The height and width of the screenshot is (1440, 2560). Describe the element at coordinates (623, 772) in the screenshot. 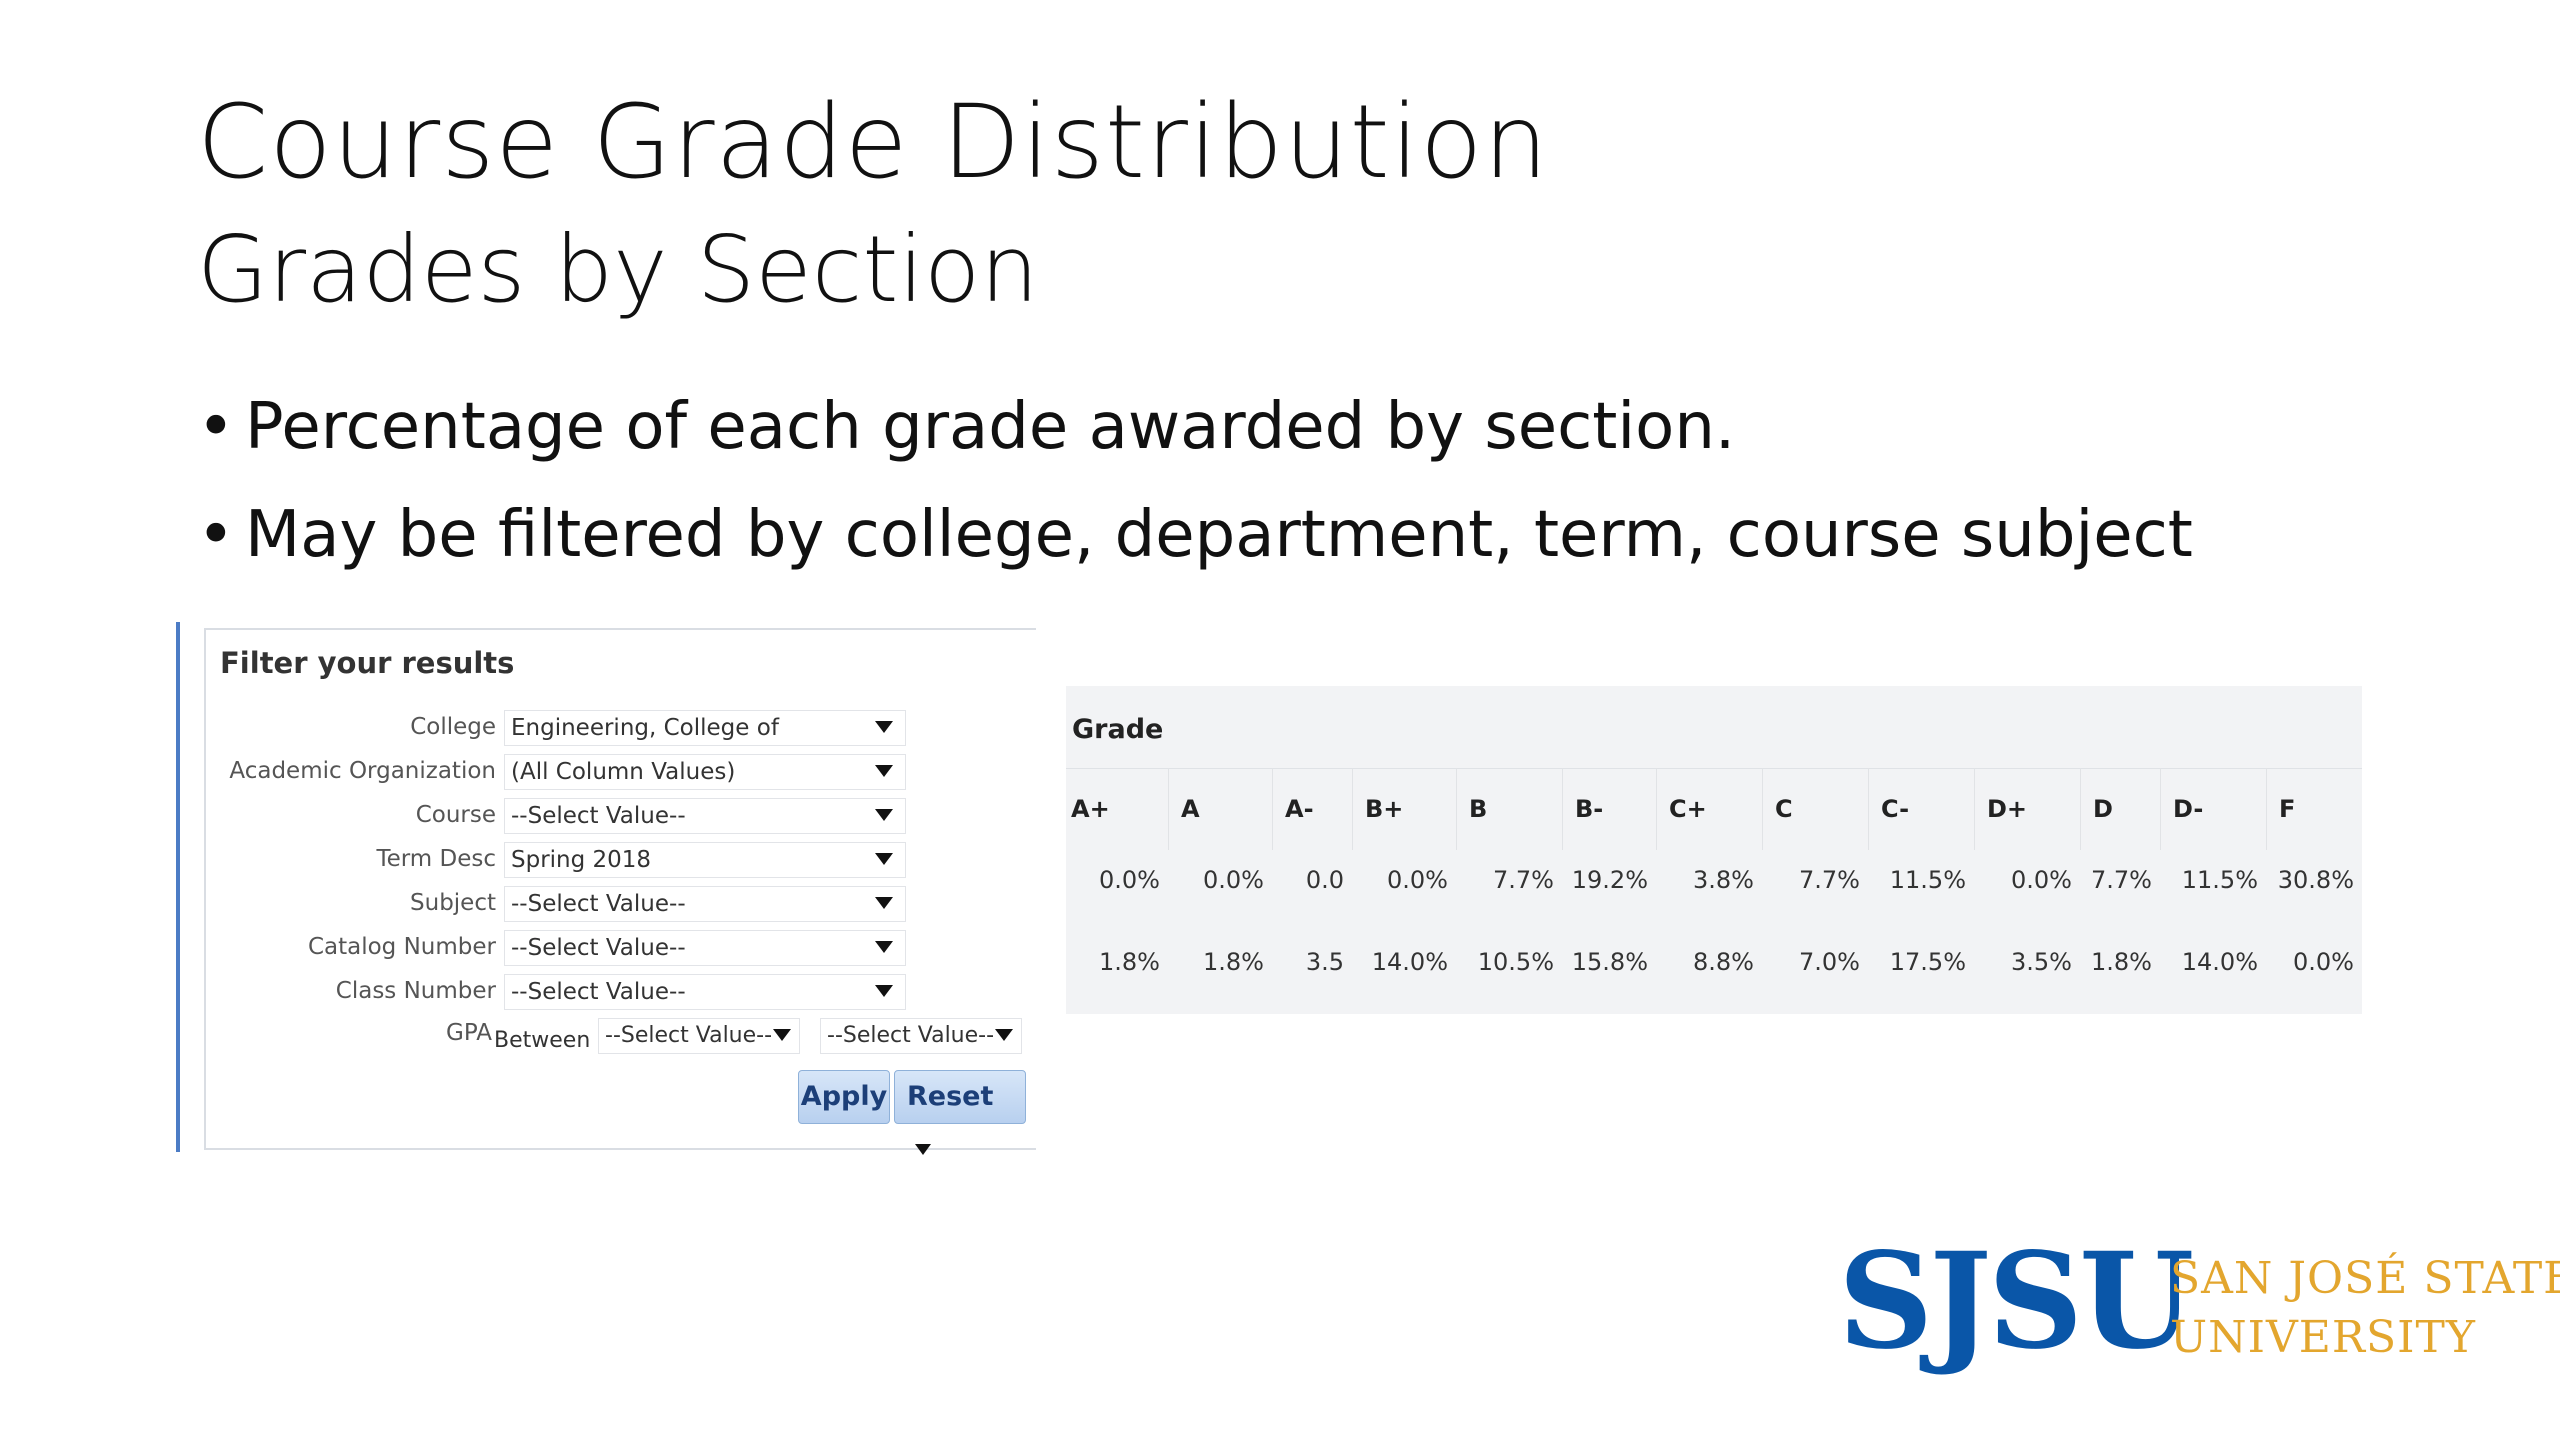

I see `academic-organization-select-value: (All Column Values)` at that location.